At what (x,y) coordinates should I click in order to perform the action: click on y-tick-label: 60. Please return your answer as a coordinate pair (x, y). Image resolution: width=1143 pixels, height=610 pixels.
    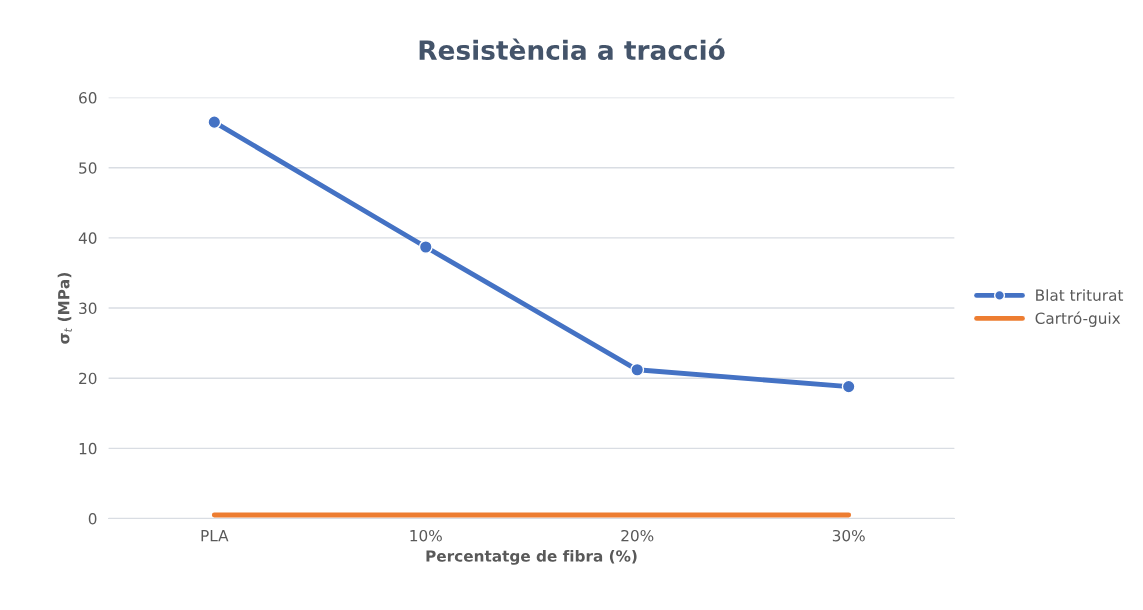
    Looking at the image, I should click on (88, 98).